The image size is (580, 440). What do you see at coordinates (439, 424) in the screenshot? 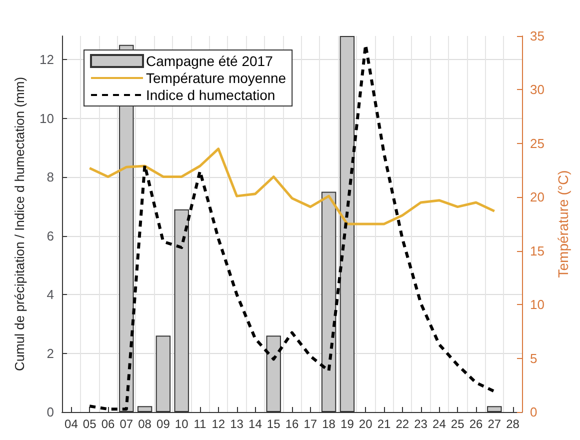
I see `x-tick-label: 24` at bounding box center [439, 424].